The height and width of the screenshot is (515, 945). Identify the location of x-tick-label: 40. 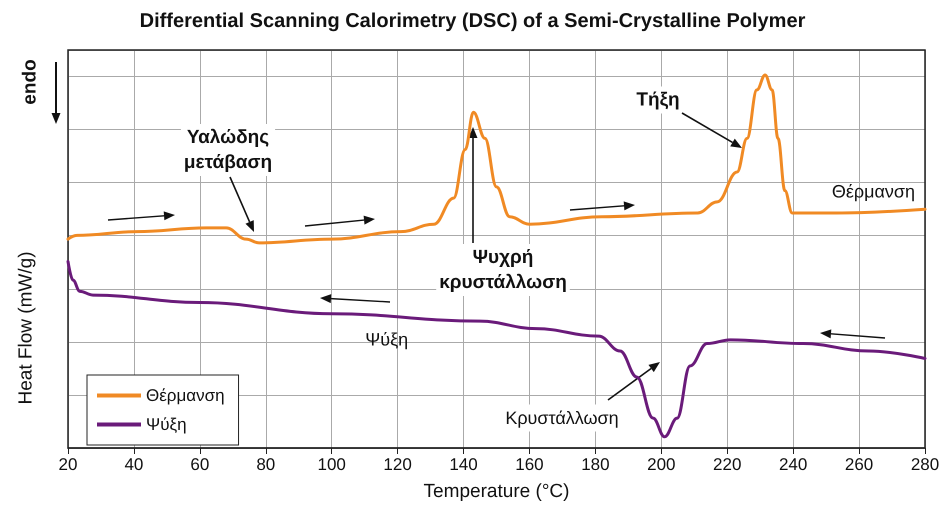
(134, 464).